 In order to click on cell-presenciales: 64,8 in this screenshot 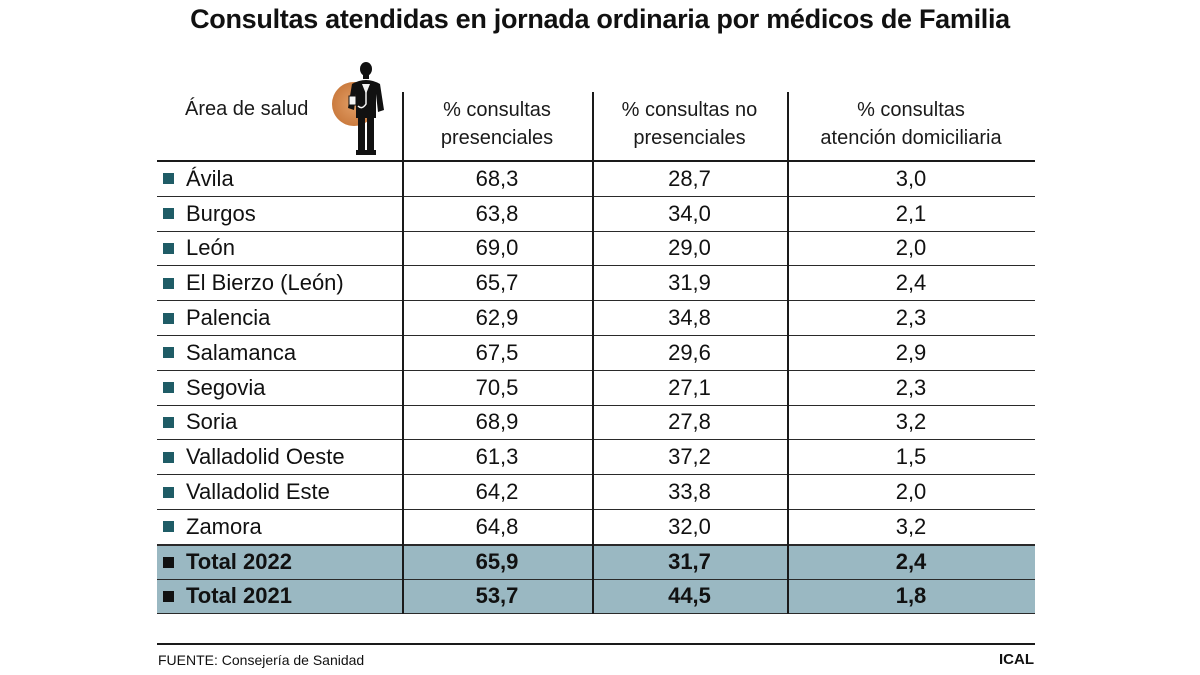, I will do `click(497, 526)`.